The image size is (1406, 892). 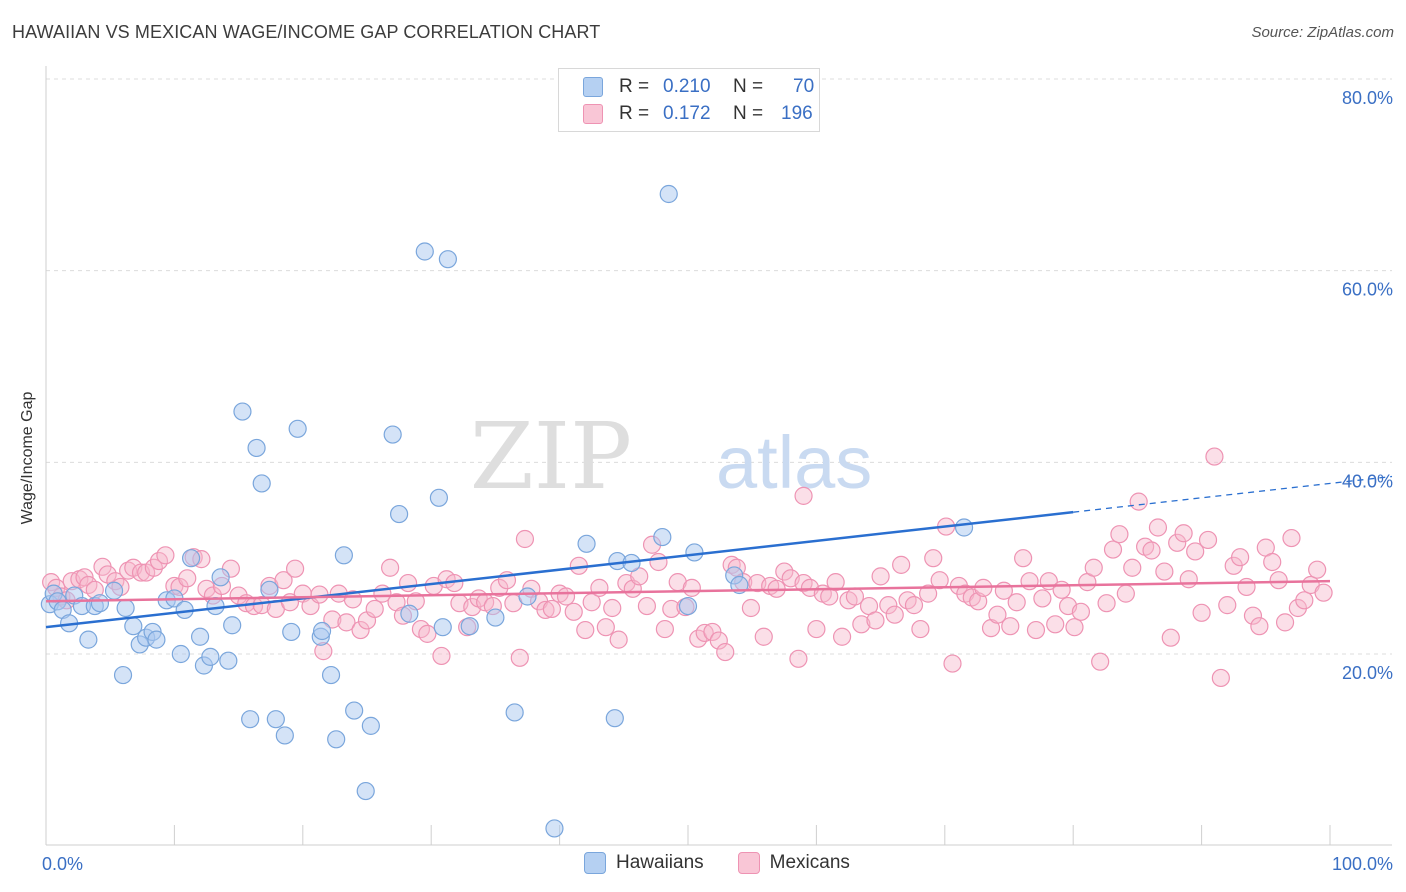 What do you see at coordinates (559, 569) in the screenshot?
I see `hawaiians-trend-line` at bounding box center [559, 569].